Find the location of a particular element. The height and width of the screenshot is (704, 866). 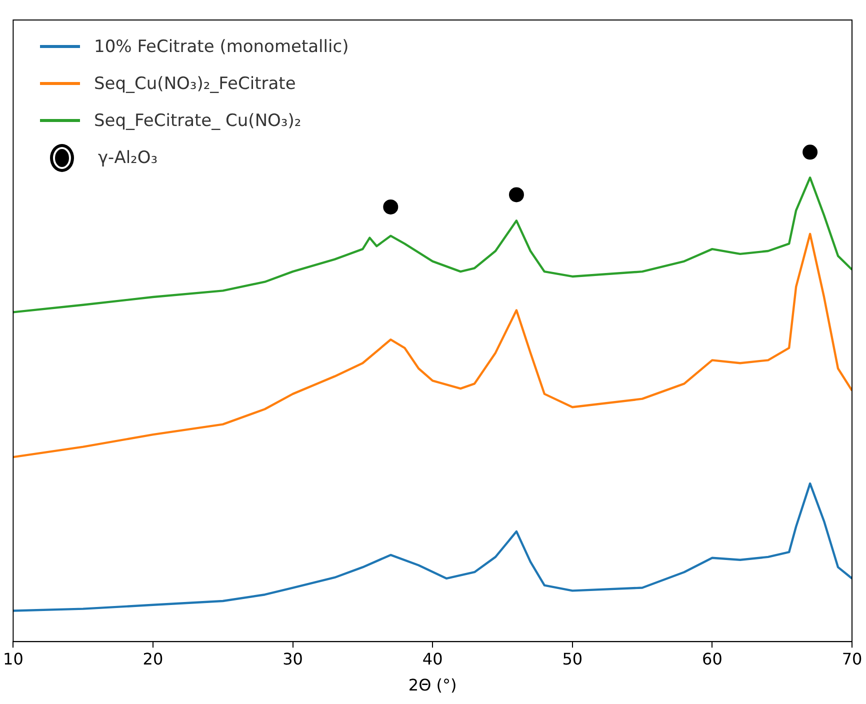

x-tick-label: 70 is located at coordinates (852, 658).